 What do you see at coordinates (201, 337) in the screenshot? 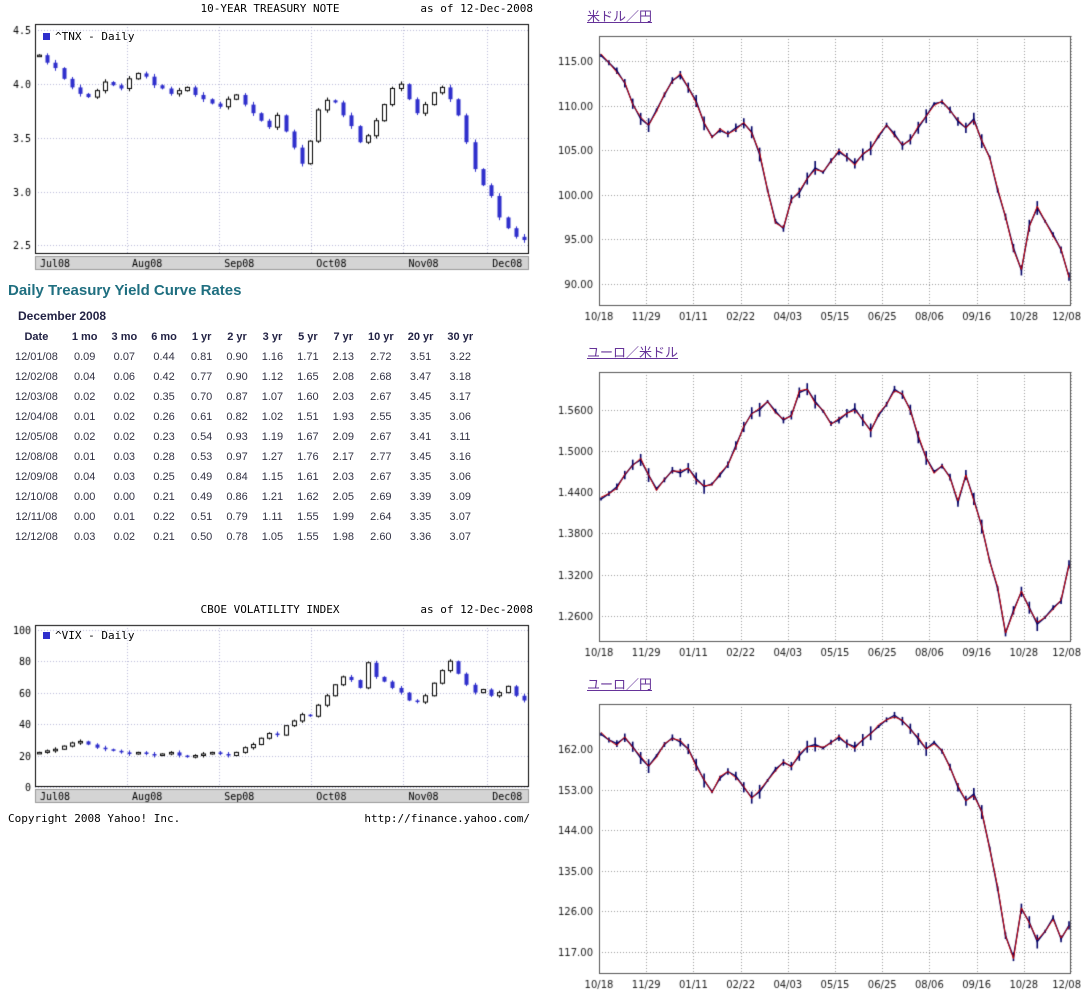
I see `column-header: 1 yr` at bounding box center [201, 337].